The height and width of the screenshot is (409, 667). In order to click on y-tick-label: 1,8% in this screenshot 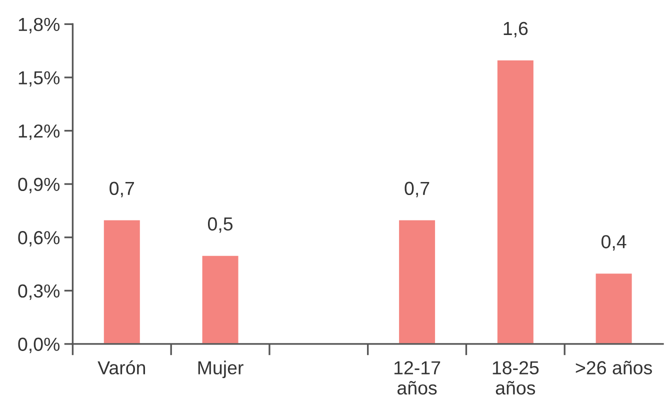, I will do `click(39, 26)`.